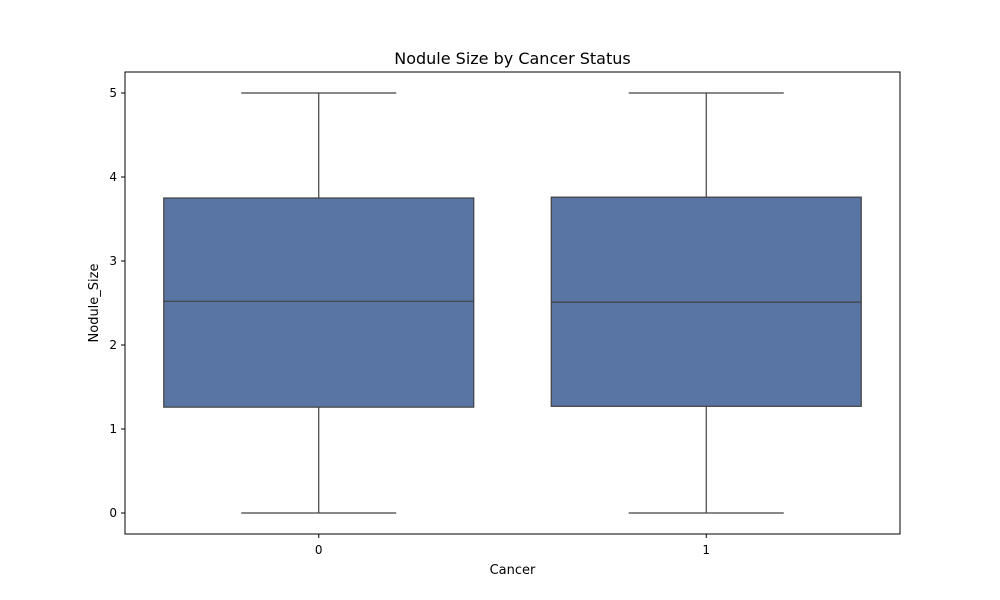 This screenshot has height=600, width=1000. Describe the element at coordinates (319, 550) in the screenshot. I see `x-tick-label: 0` at that location.